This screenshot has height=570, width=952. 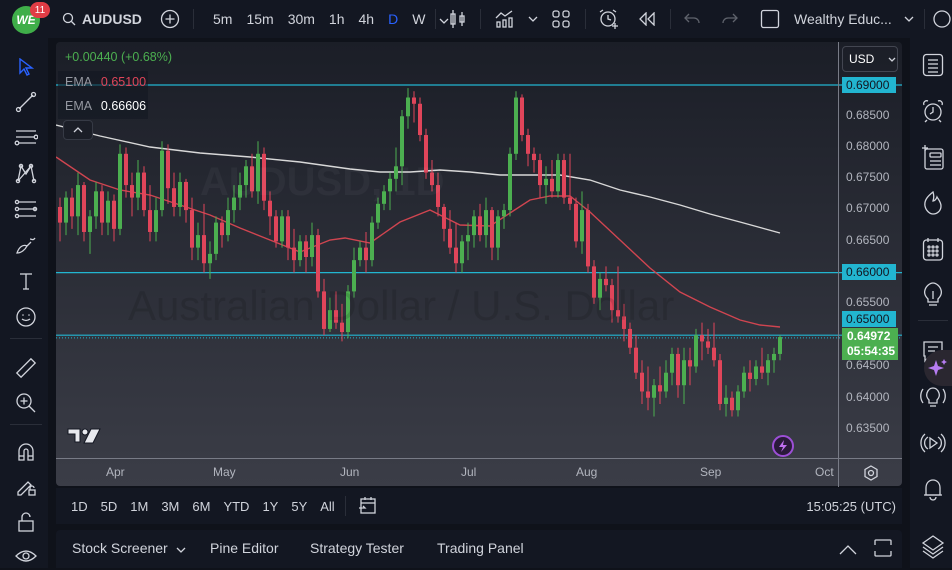 I want to click on maximize-panel-button, so click(x=883, y=549).